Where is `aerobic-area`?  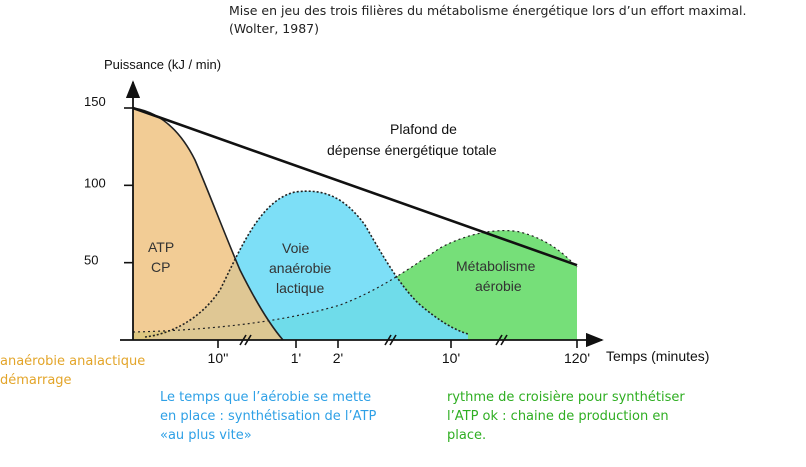
aerobic-area is located at coordinates (355, 285).